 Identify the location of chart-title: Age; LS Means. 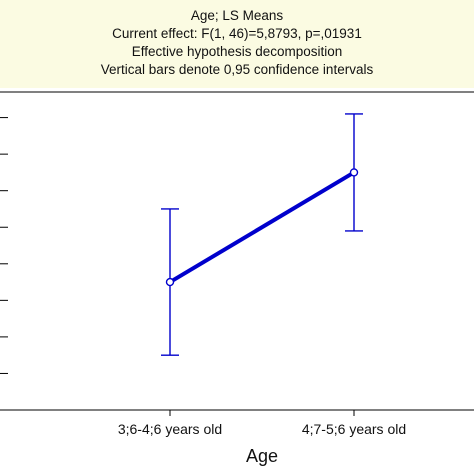
(237, 15).